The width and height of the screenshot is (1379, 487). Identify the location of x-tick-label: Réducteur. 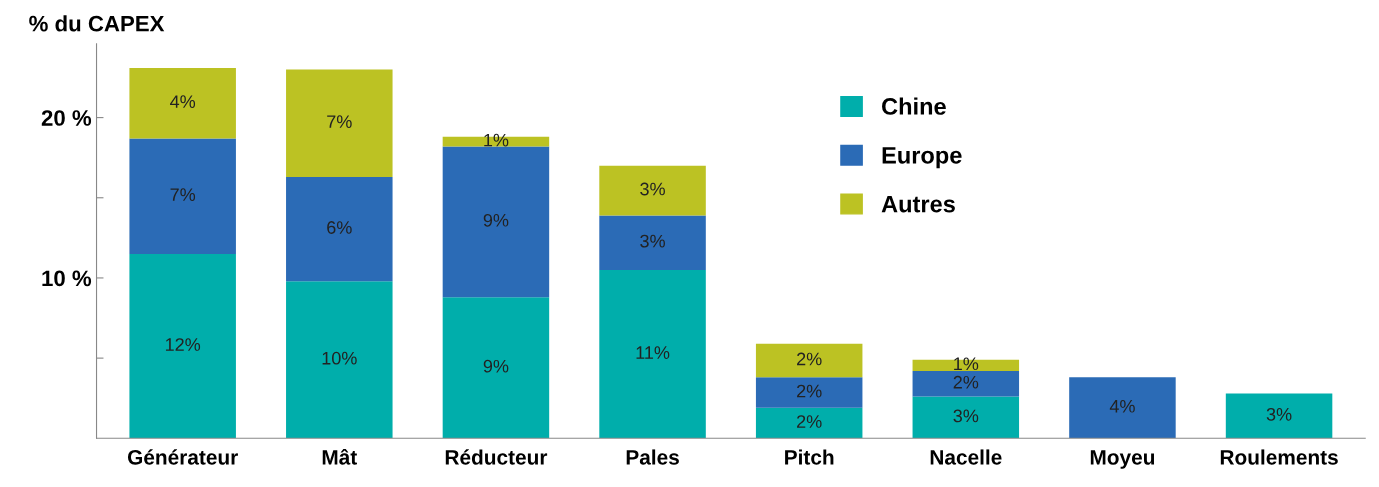
(496, 457).